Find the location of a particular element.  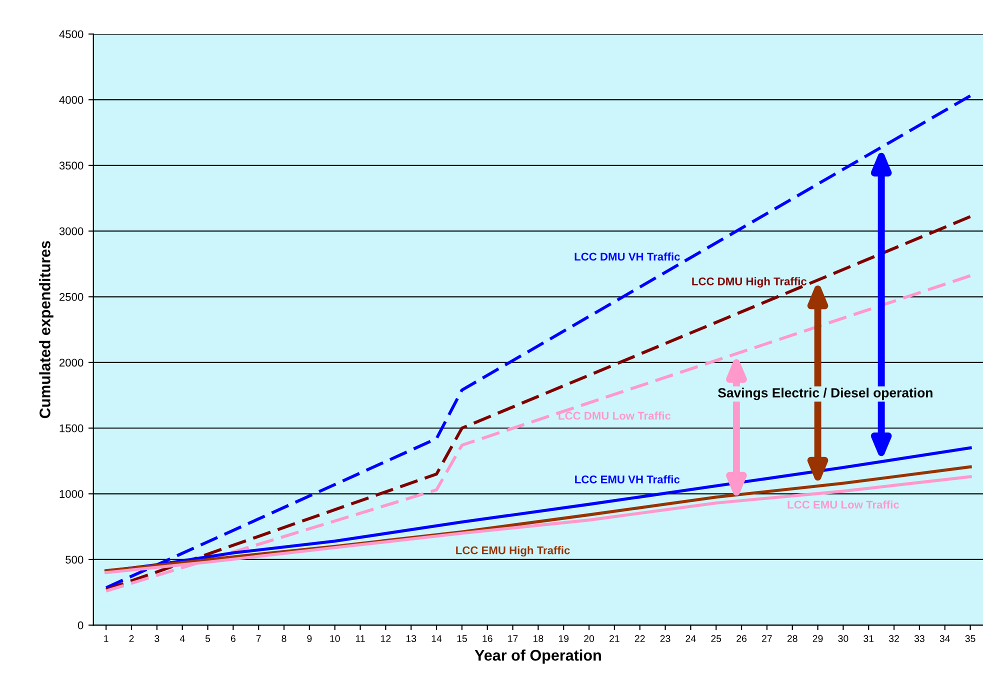

x-tick-label: 32 is located at coordinates (894, 638).